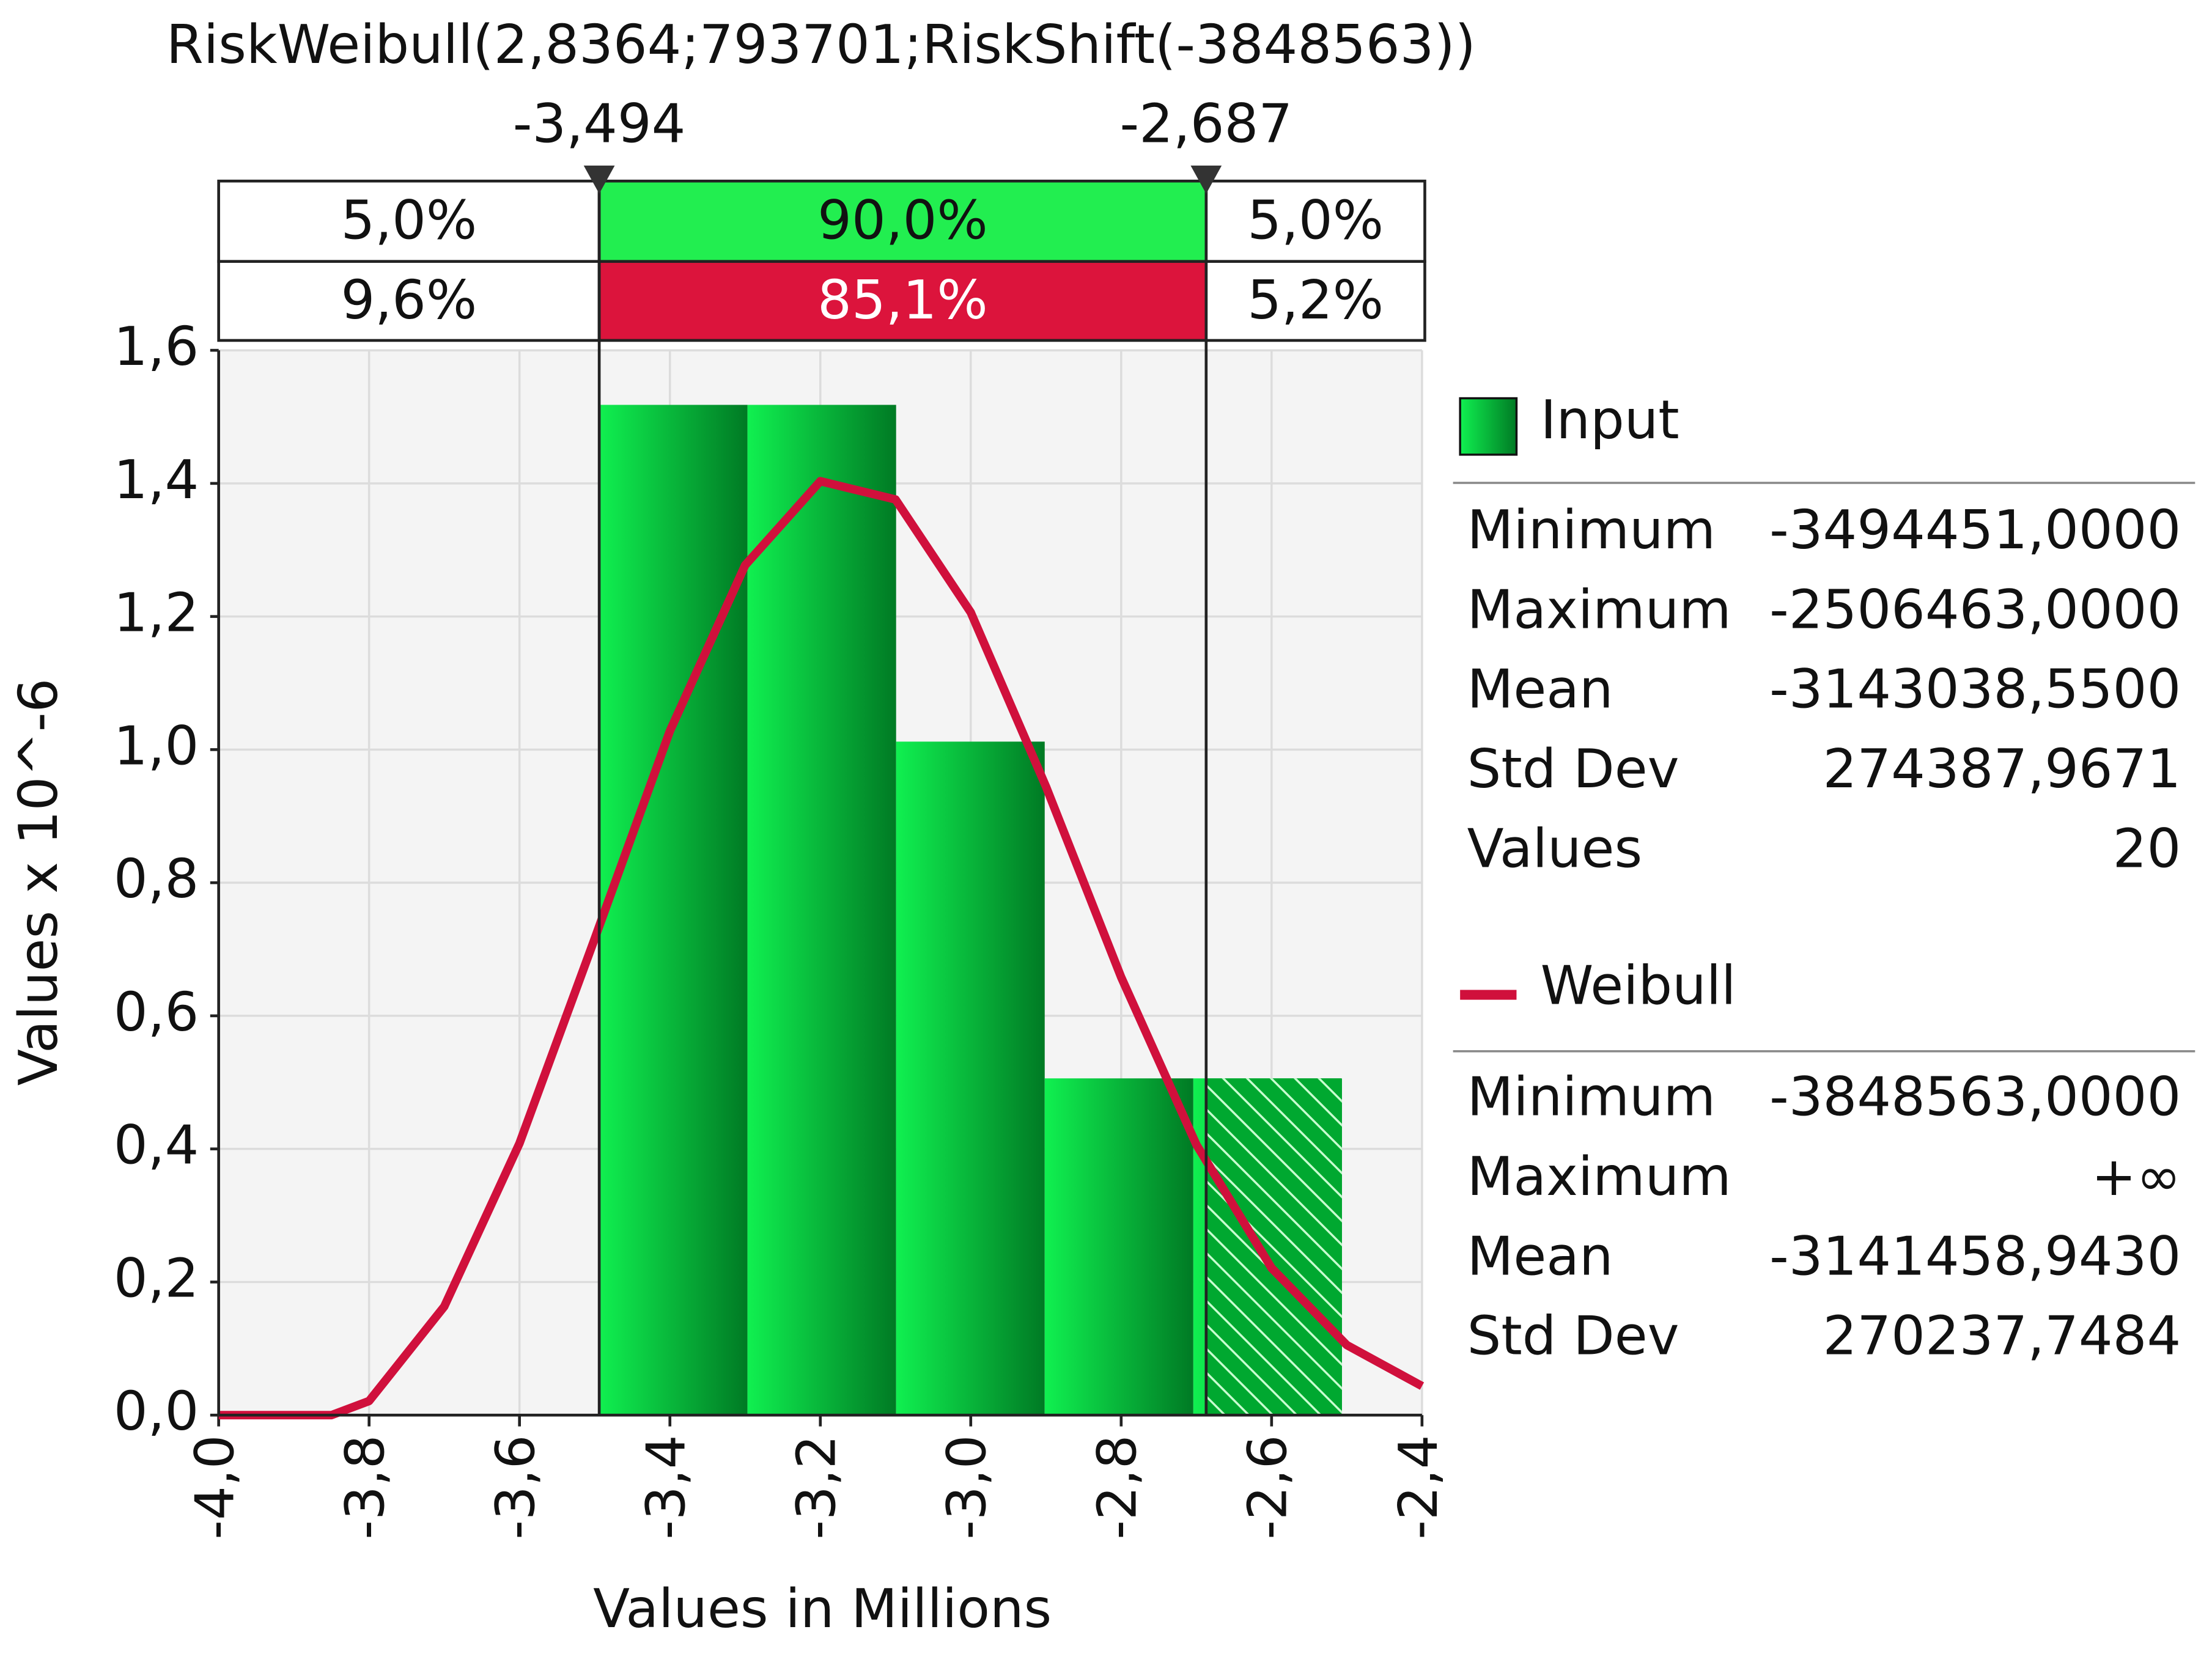 This screenshot has height=1654, width=2212. Describe the element at coordinates (156, 1145) in the screenshot. I see `y-tick-label: 0,4` at that location.